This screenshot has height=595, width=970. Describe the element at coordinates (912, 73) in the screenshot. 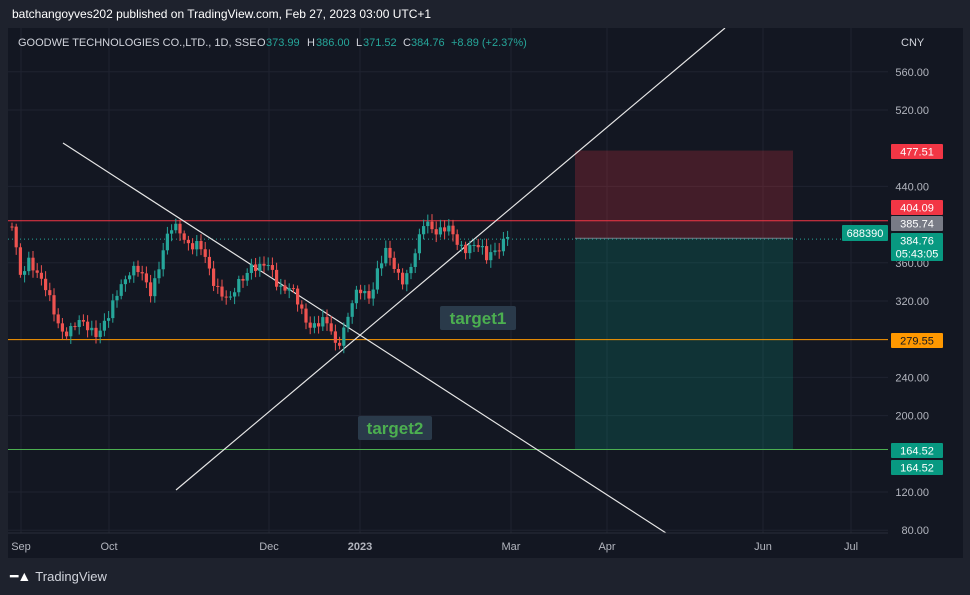

I see `y-tick-label: 560.00` at that location.